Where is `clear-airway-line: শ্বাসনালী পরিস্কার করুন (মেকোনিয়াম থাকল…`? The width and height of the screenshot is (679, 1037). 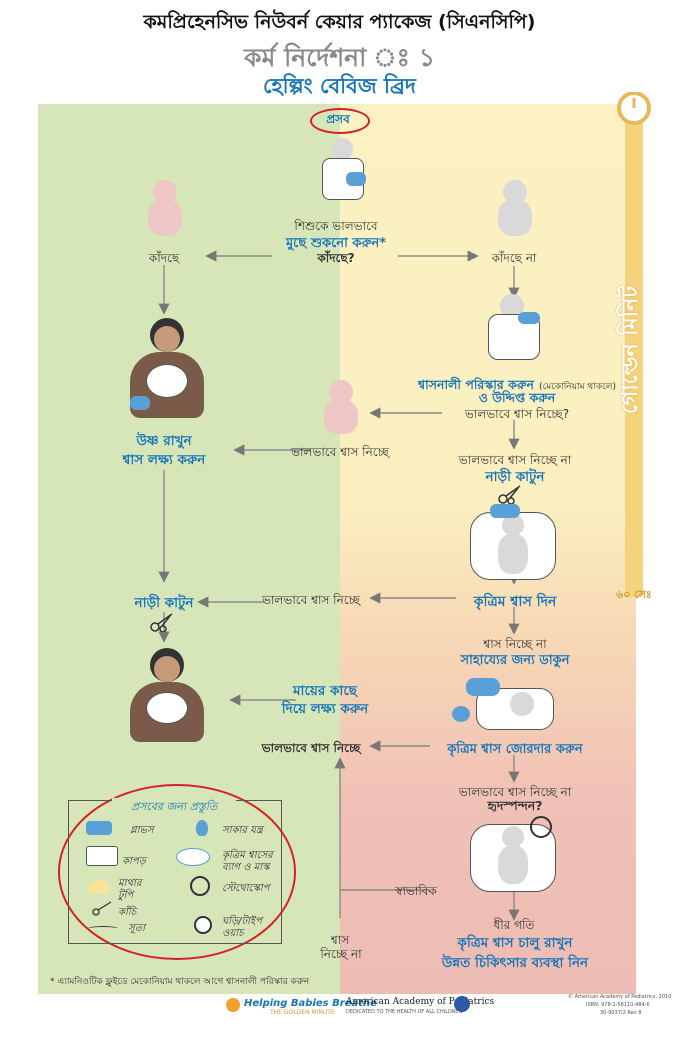 clear-airway-line: শ্বাসনালী পরিস্কার করুন (মেকোনিয়াম থাকল… is located at coordinates (517, 385).